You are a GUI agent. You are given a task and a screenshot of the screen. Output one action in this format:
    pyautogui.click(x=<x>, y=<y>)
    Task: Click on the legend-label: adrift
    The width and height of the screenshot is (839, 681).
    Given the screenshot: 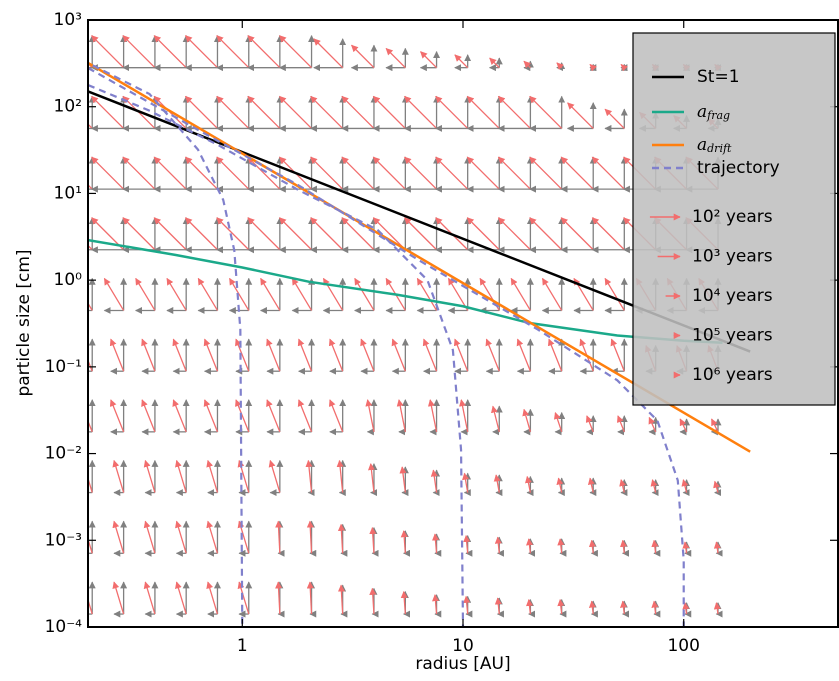 What is the action you would take?
    pyautogui.click(x=714, y=145)
    